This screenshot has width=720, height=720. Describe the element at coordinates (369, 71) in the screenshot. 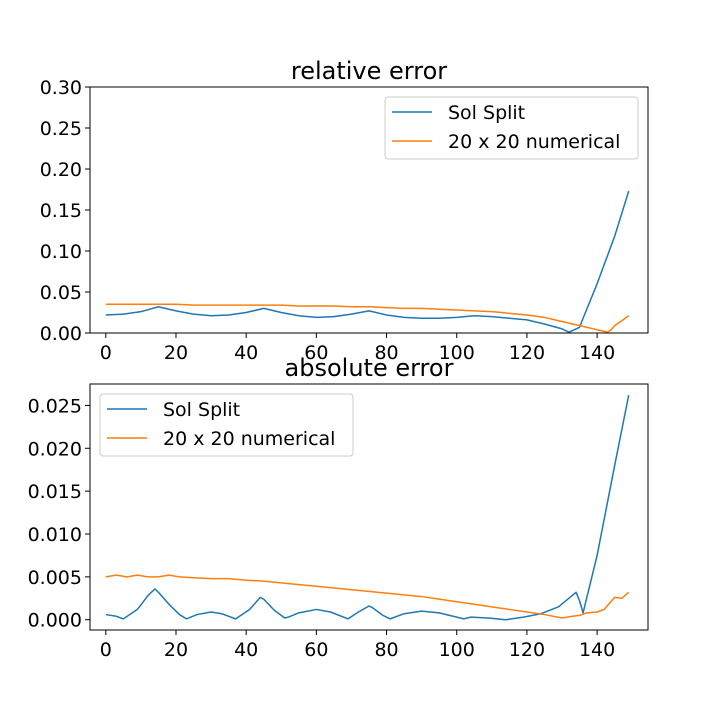

I see `relative-error-title: relative error` at that location.